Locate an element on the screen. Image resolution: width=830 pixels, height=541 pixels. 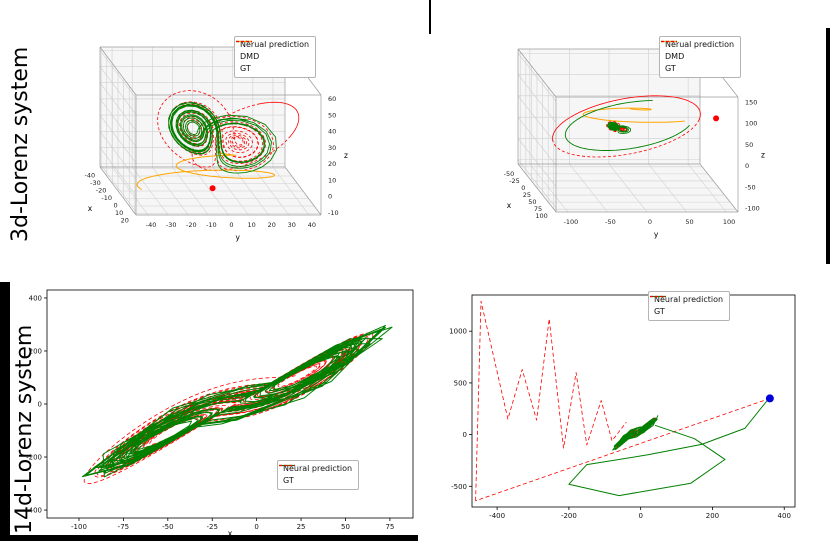
svg-text: -75 is located at coordinates (123, 527).